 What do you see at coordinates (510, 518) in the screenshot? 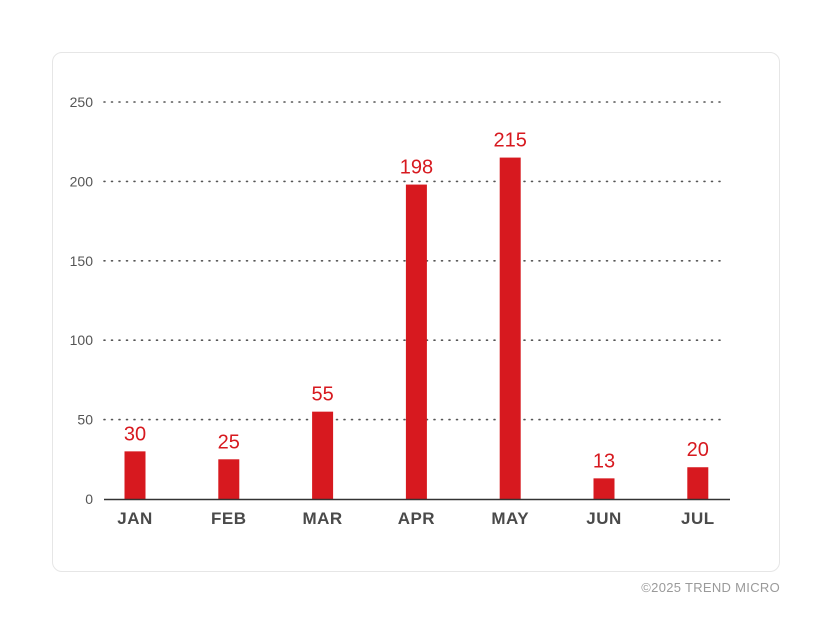
I see `x-tick-label-may: MAY` at bounding box center [510, 518].